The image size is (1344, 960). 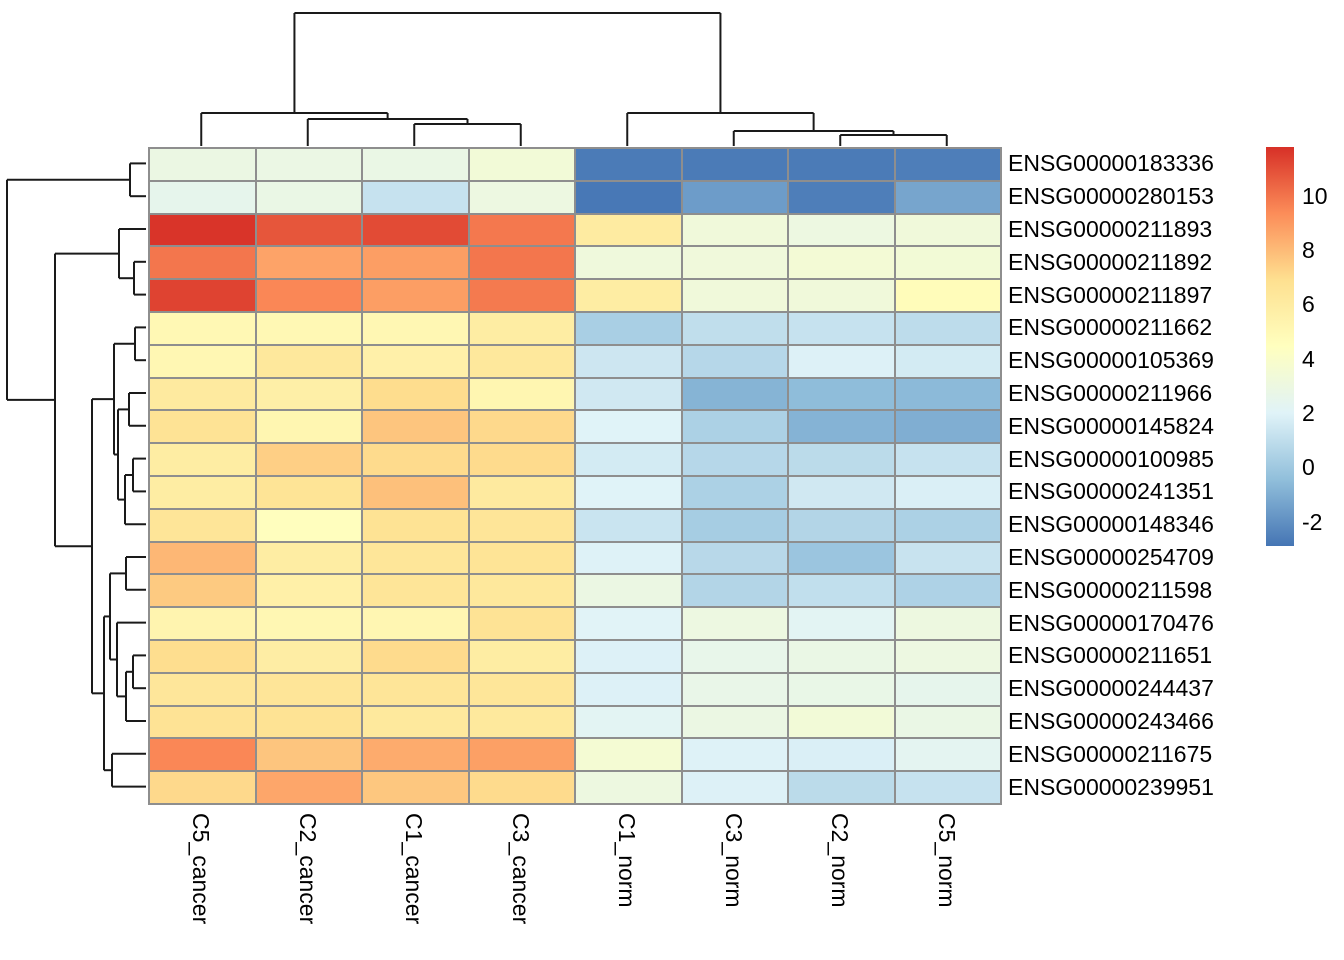 I want to click on column-dendrogram, so click(x=574, y=79).